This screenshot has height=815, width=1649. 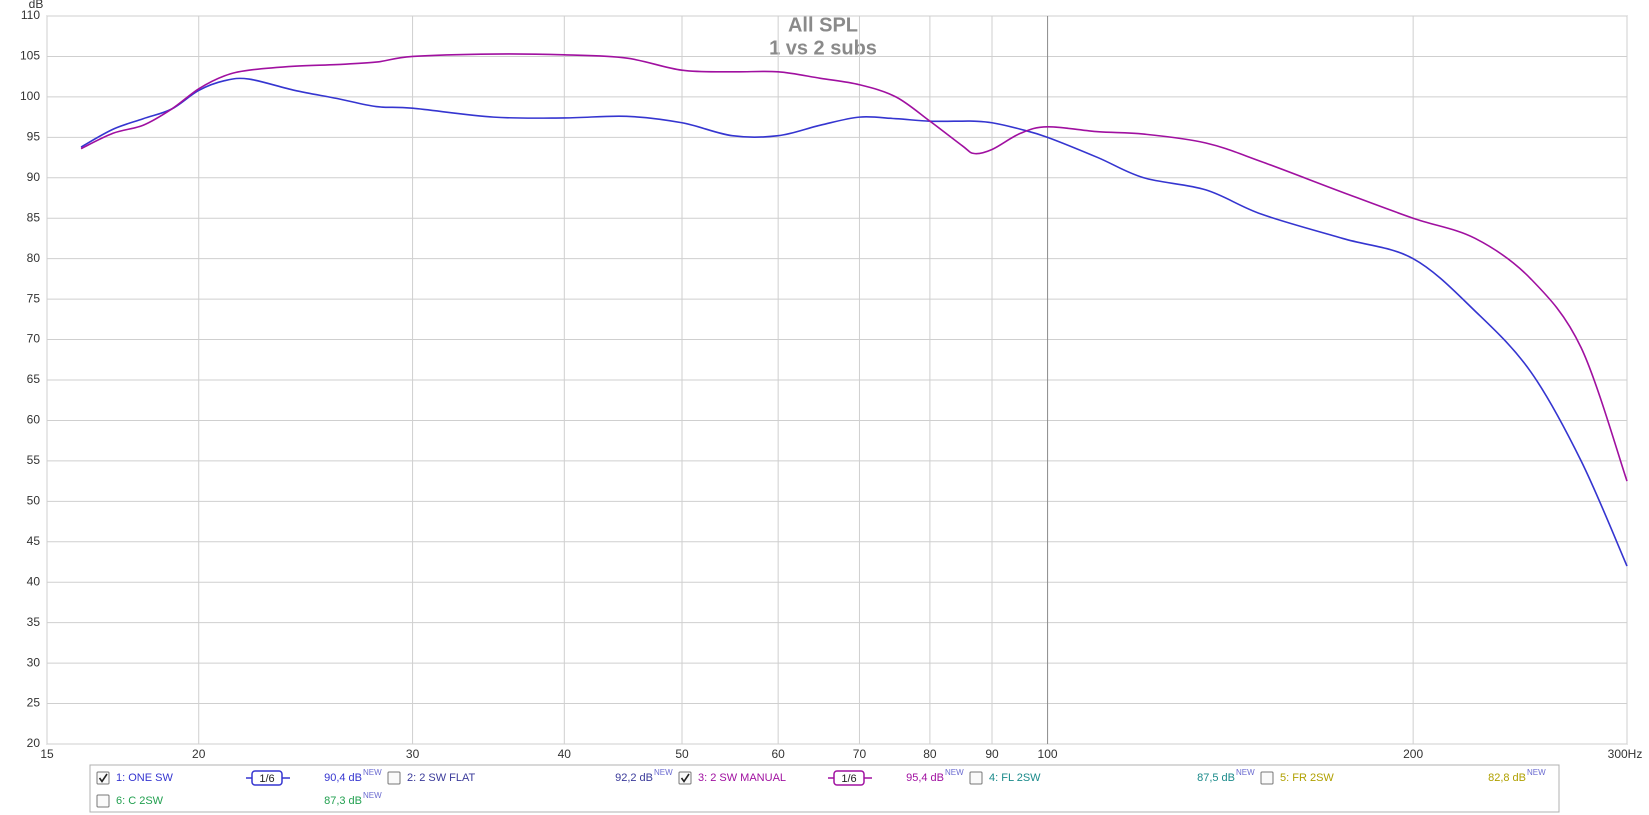 What do you see at coordinates (930, 754) in the screenshot?
I see `x-tick-label: 80` at bounding box center [930, 754].